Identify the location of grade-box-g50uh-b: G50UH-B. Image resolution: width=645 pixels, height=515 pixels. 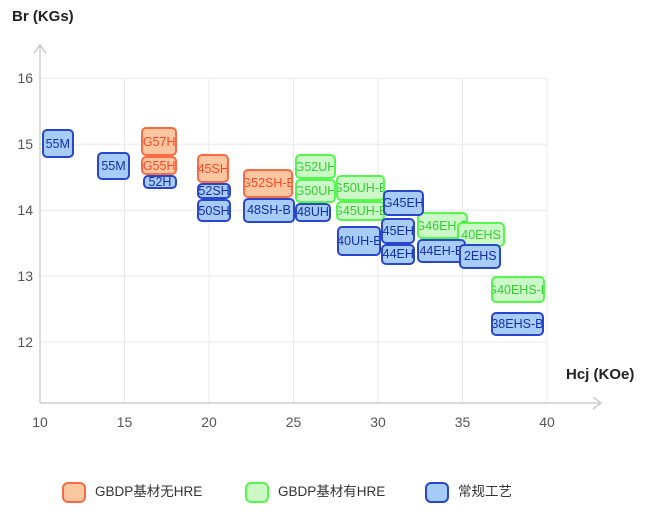
(360, 188).